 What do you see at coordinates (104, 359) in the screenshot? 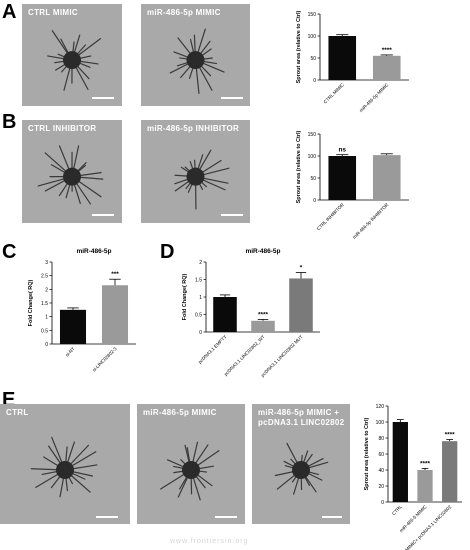
I see `x-tick-label: si-LINC02802-3` at bounding box center [104, 359].